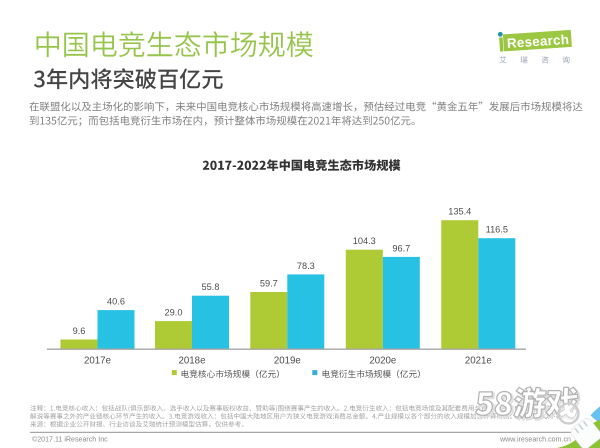  Describe the element at coordinates (174, 313) in the screenshot. I see `svg-text: 29.0` at that location.